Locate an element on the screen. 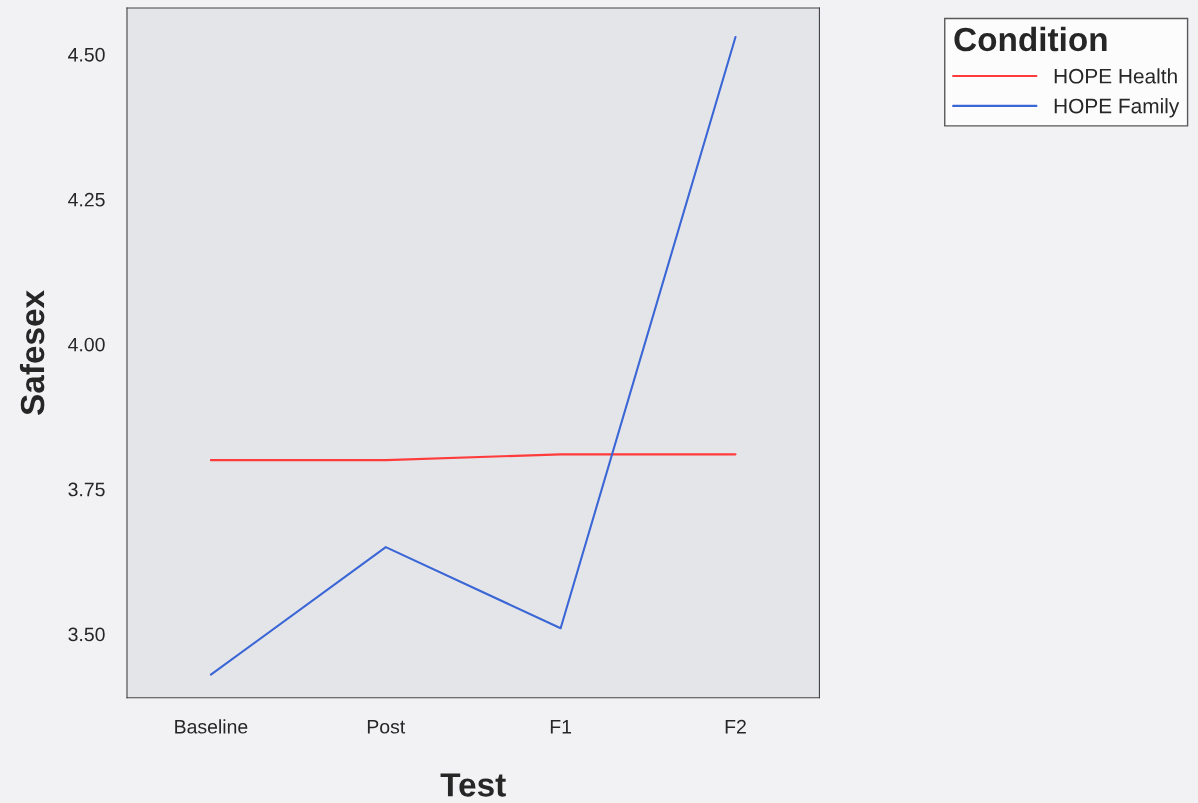 The width and height of the screenshot is (1198, 803). y-tick-label: 4.00 is located at coordinates (86, 344).